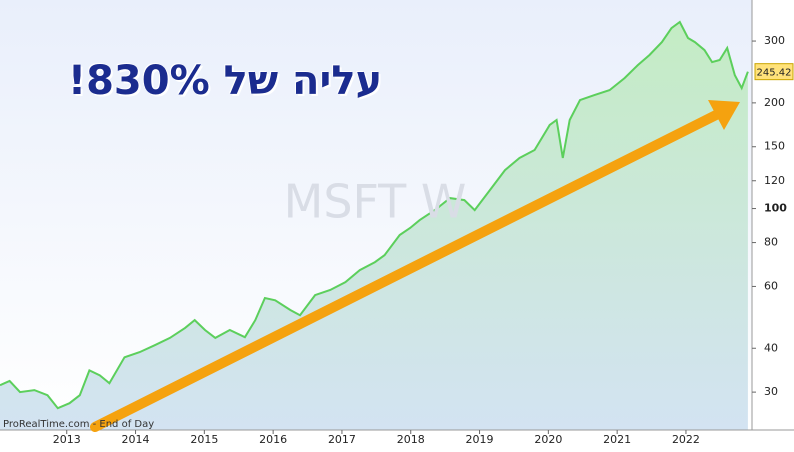 The height and width of the screenshot is (452, 794). What do you see at coordinates (78, 424) in the screenshot?
I see `source-label: ProRealTime.com - End of Day` at bounding box center [78, 424].